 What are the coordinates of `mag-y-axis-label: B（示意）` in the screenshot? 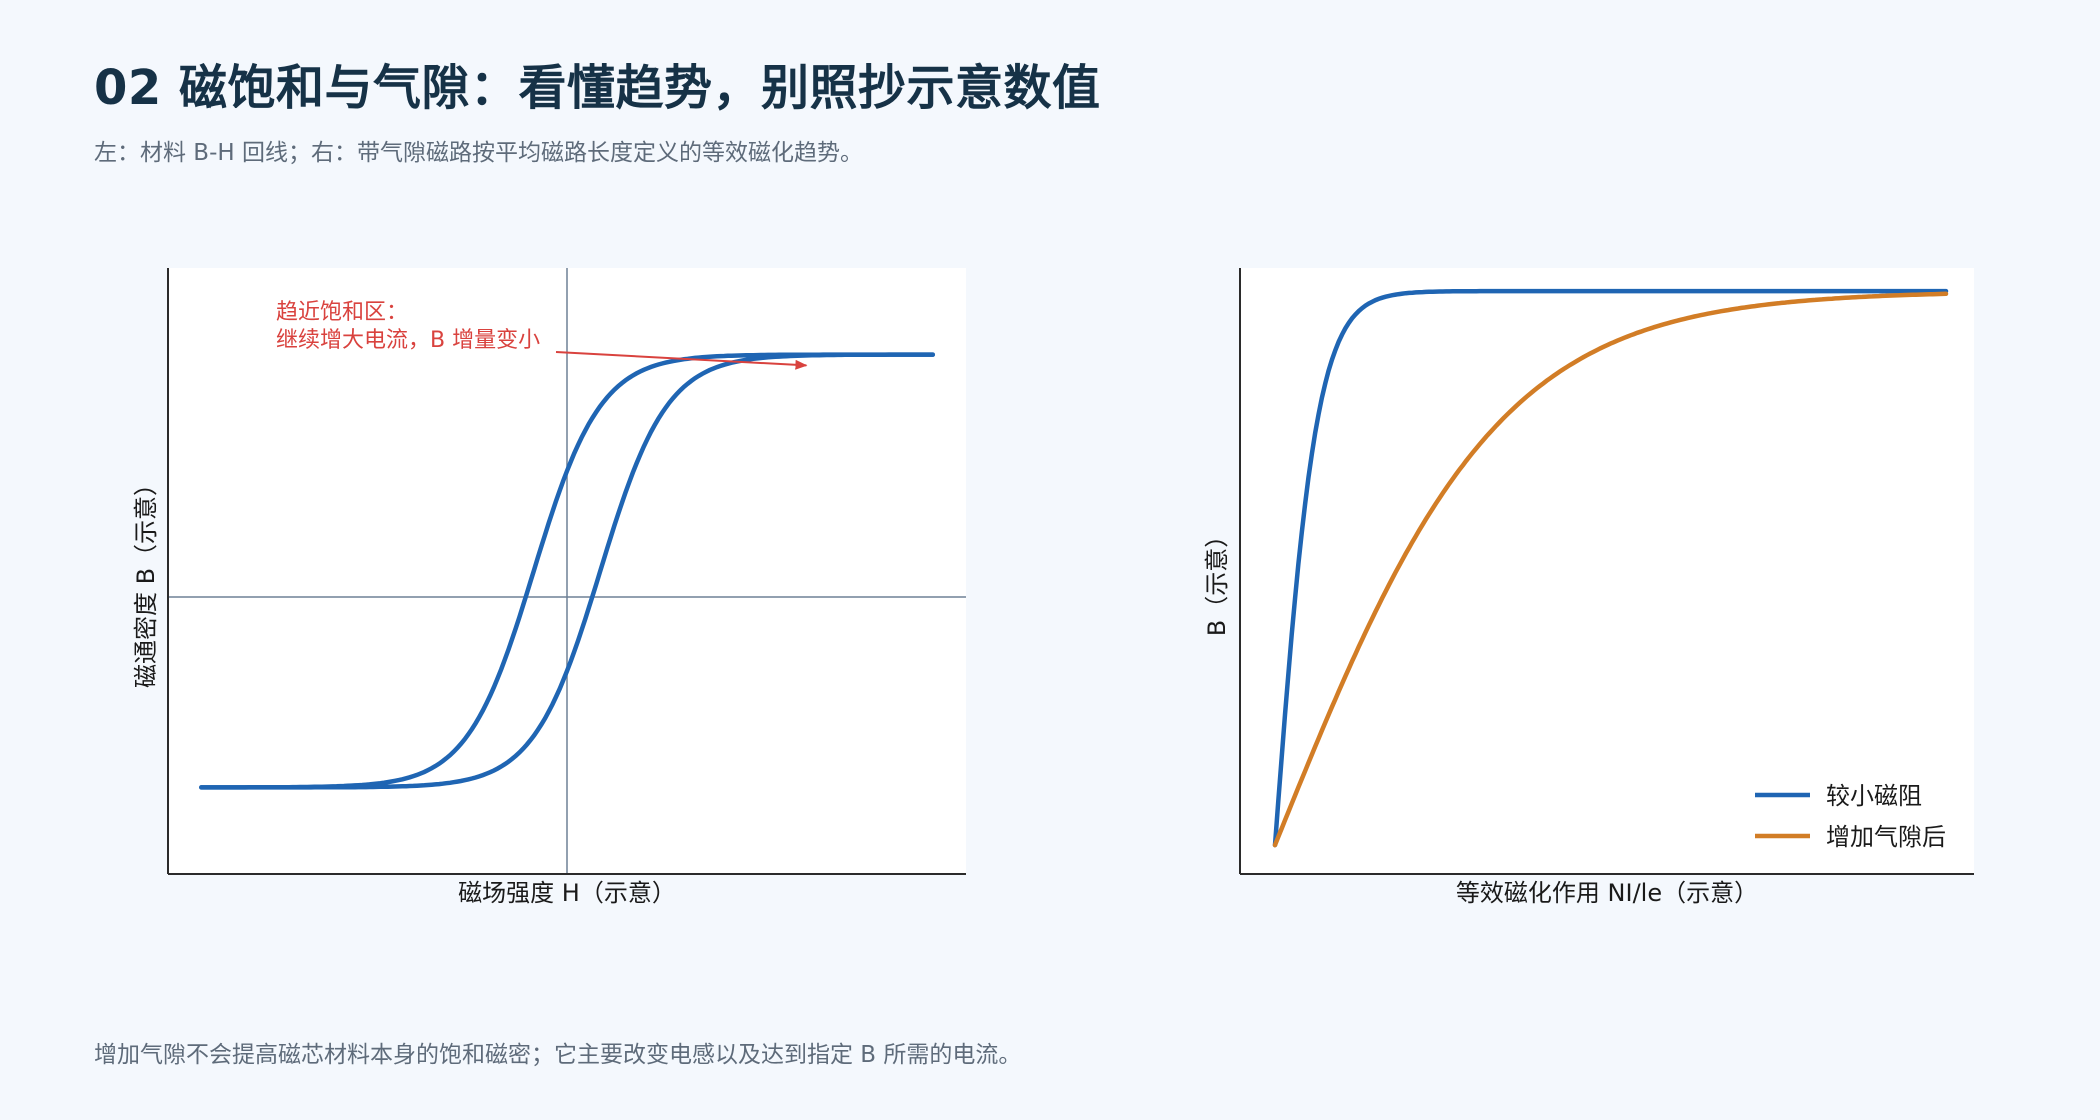 It's located at (1217, 580).